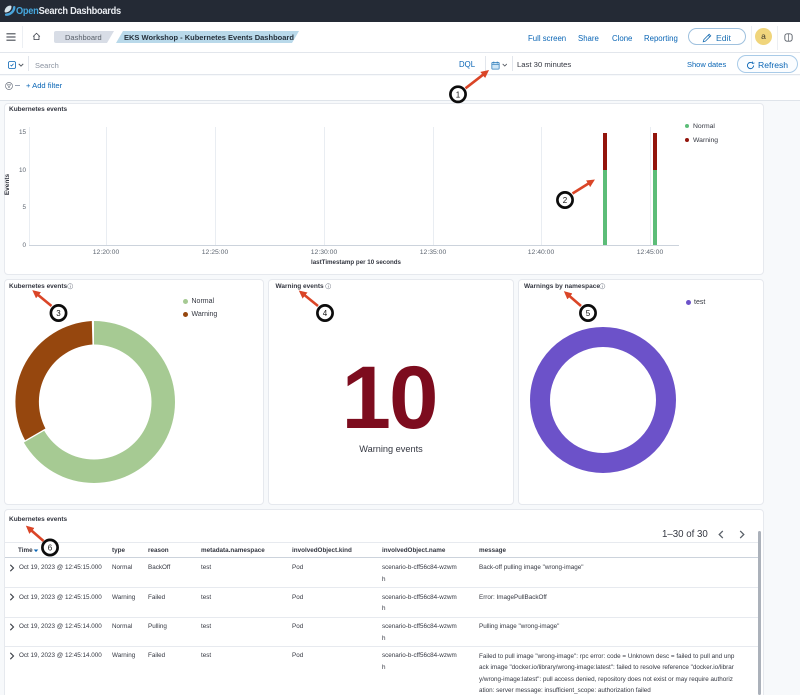 The image size is (800, 695). What do you see at coordinates (325, 313) in the screenshot?
I see `svg-text: 4` at bounding box center [325, 313].